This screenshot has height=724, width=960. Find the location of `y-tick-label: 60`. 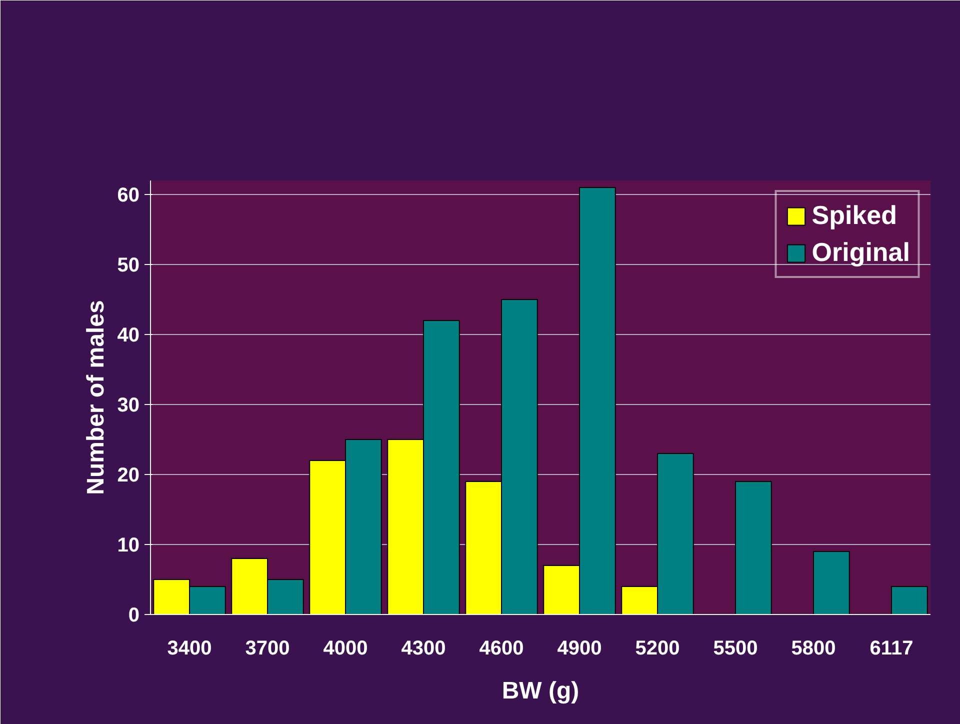

y-tick-label: 60 is located at coordinates (128, 195).